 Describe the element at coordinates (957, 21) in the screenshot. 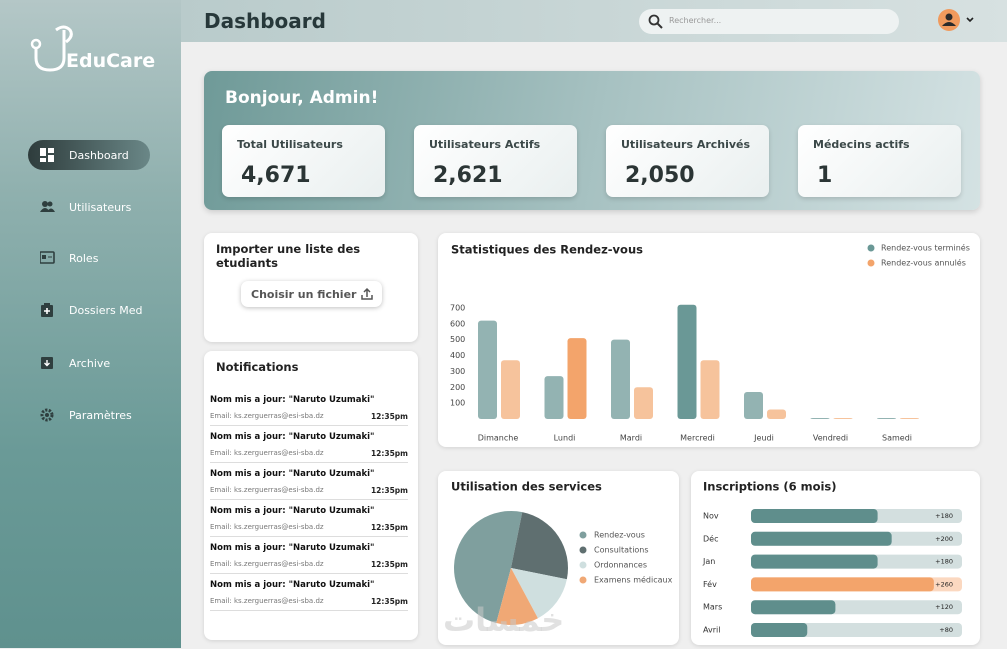

I see `user-menu` at that location.